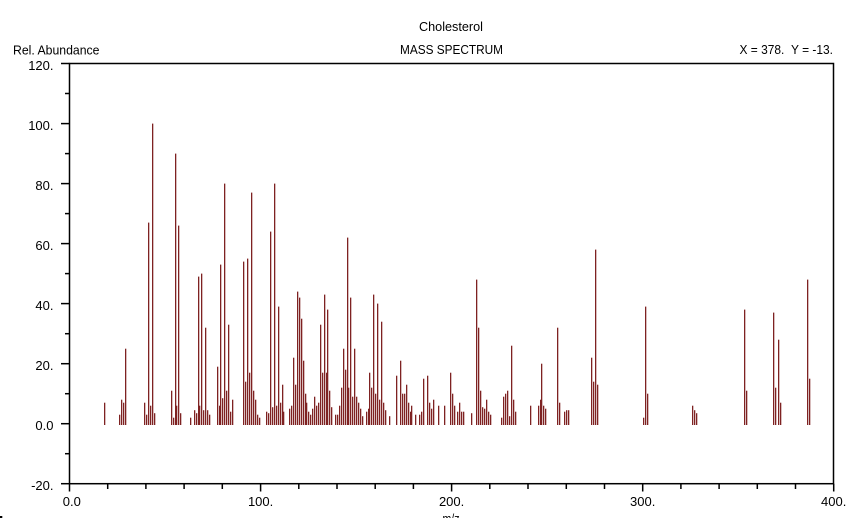 This screenshot has height=523, width=857. I want to click on svg-text: 120., so click(40, 65).